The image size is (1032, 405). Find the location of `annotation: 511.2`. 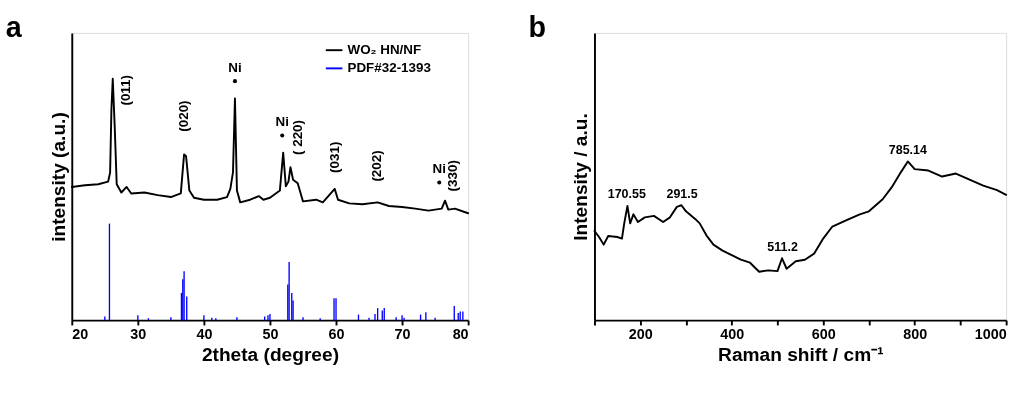

annotation: 511.2 is located at coordinates (782, 246).